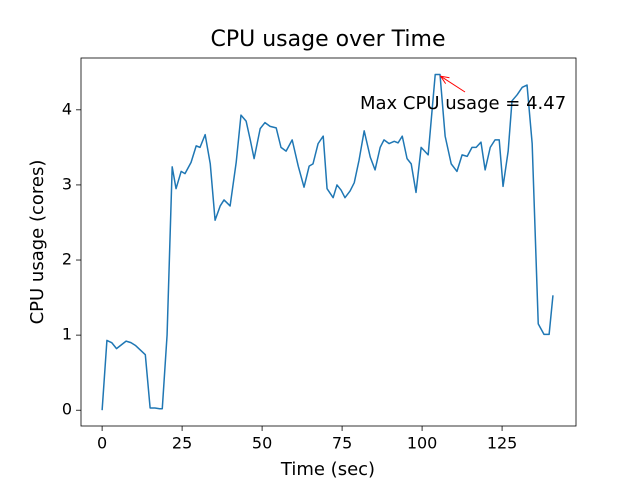 This screenshot has width=640, height=480. Describe the element at coordinates (444, 79) in the screenshot. I see `annotation-arrowhead` at that location.